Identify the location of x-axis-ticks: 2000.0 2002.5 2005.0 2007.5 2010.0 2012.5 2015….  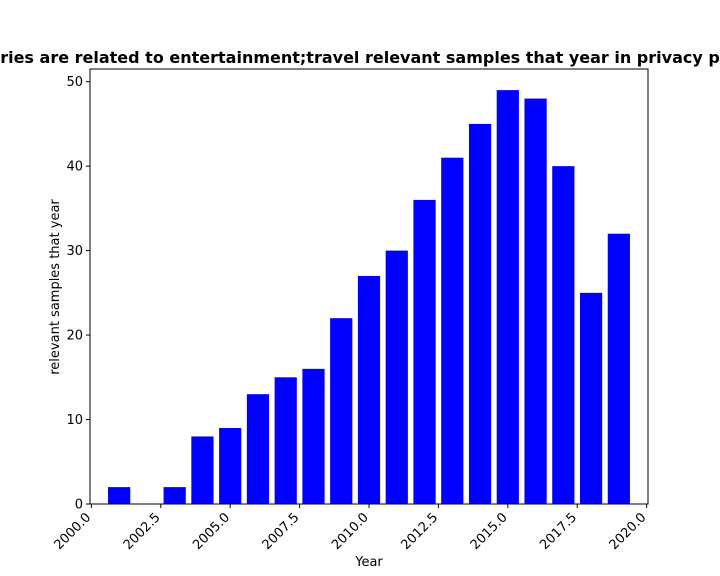
(350, 528).